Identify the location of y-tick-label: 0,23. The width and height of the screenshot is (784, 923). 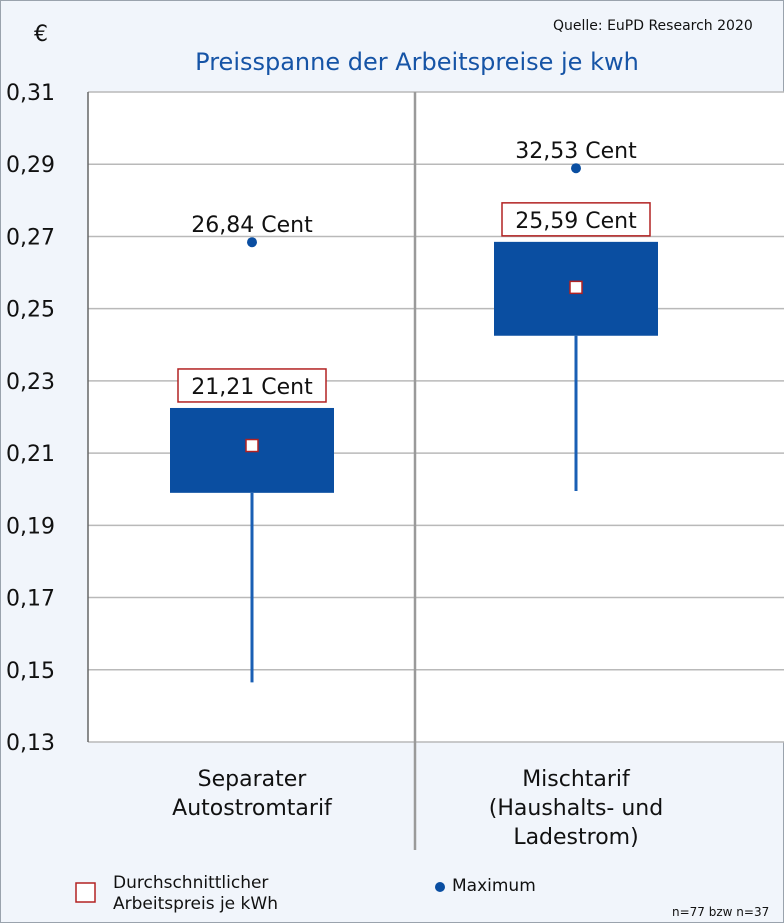
(30, 382).